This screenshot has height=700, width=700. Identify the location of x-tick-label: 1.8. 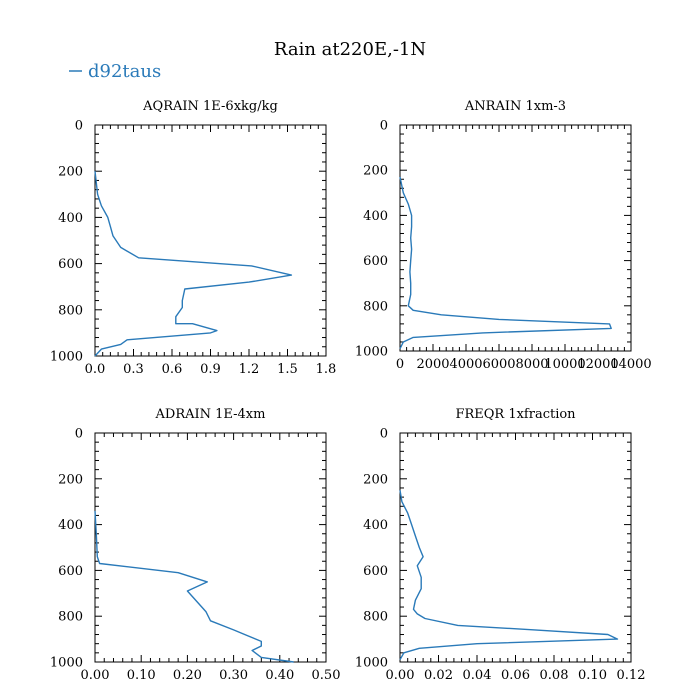
(326, 369).